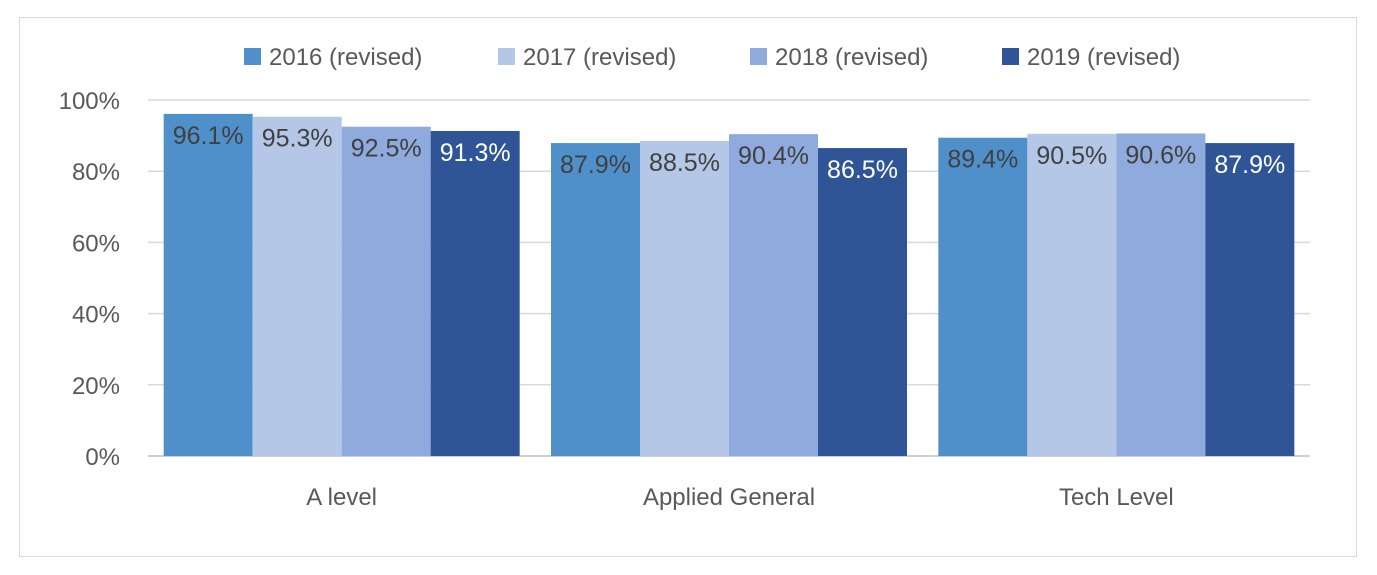  What do you see at coordinates (1160, 155) in the screenshot?
I see `data-label: 90.6%` at bounding box center [1160, 155].